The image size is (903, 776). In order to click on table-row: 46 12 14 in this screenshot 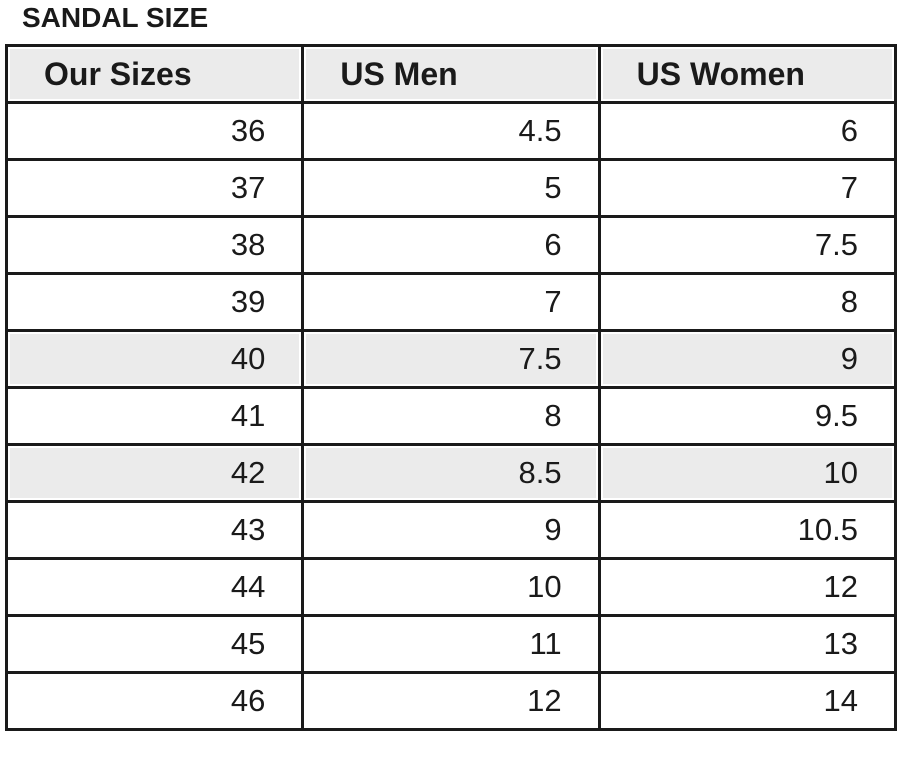, I will do `click(451, 701)`.